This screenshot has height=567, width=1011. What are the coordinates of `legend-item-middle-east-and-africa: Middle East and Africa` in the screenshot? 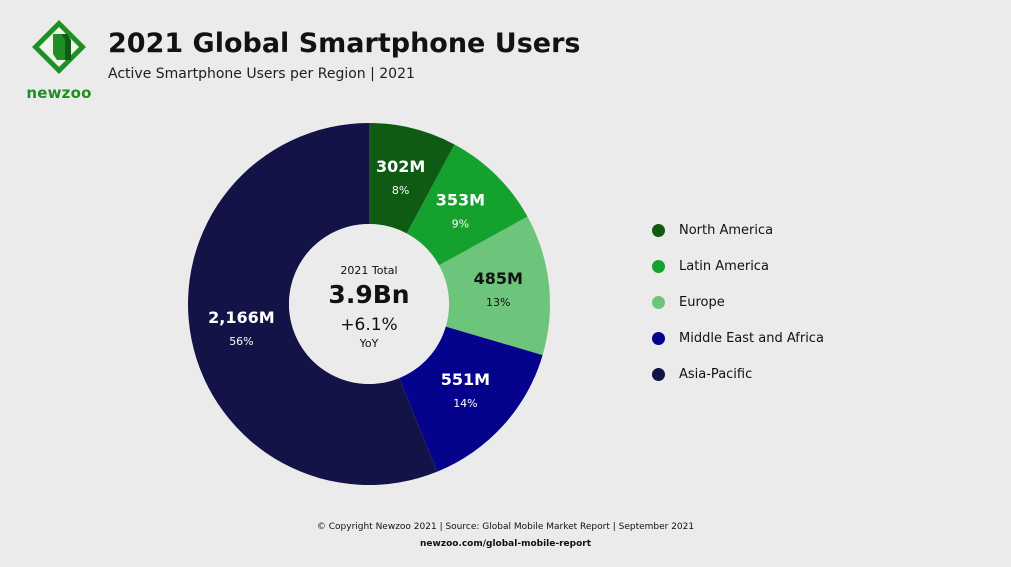 It's located at (782, 338).